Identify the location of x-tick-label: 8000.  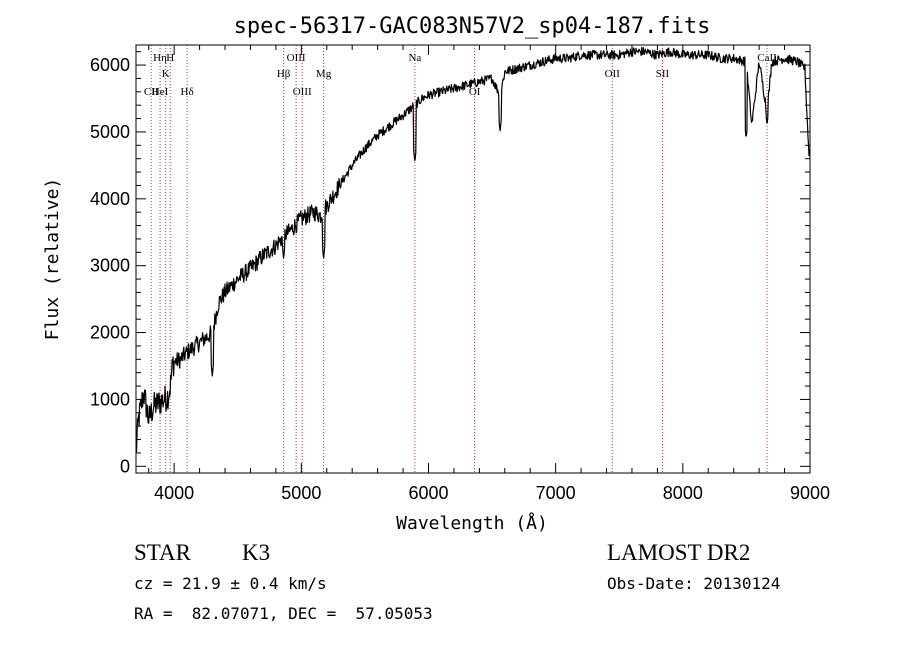
(683, 493).